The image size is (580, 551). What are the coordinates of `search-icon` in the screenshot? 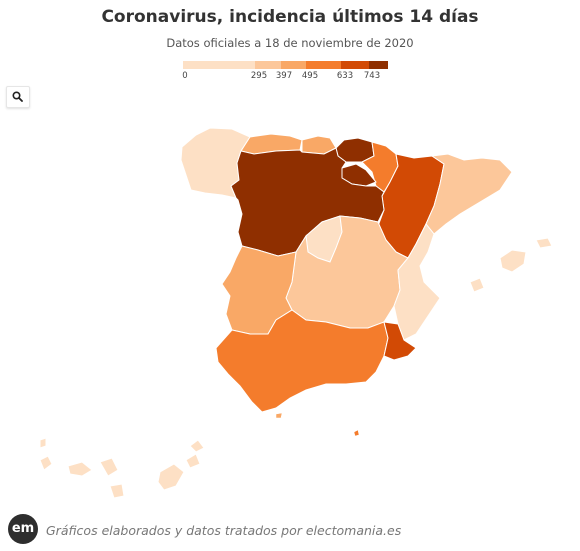 It's located at (17, 96).